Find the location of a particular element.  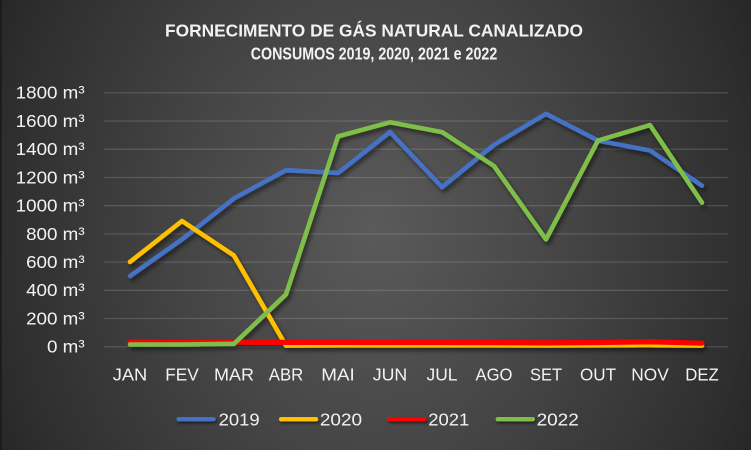

svg-text: FEV is located at coordinates (182, 374).